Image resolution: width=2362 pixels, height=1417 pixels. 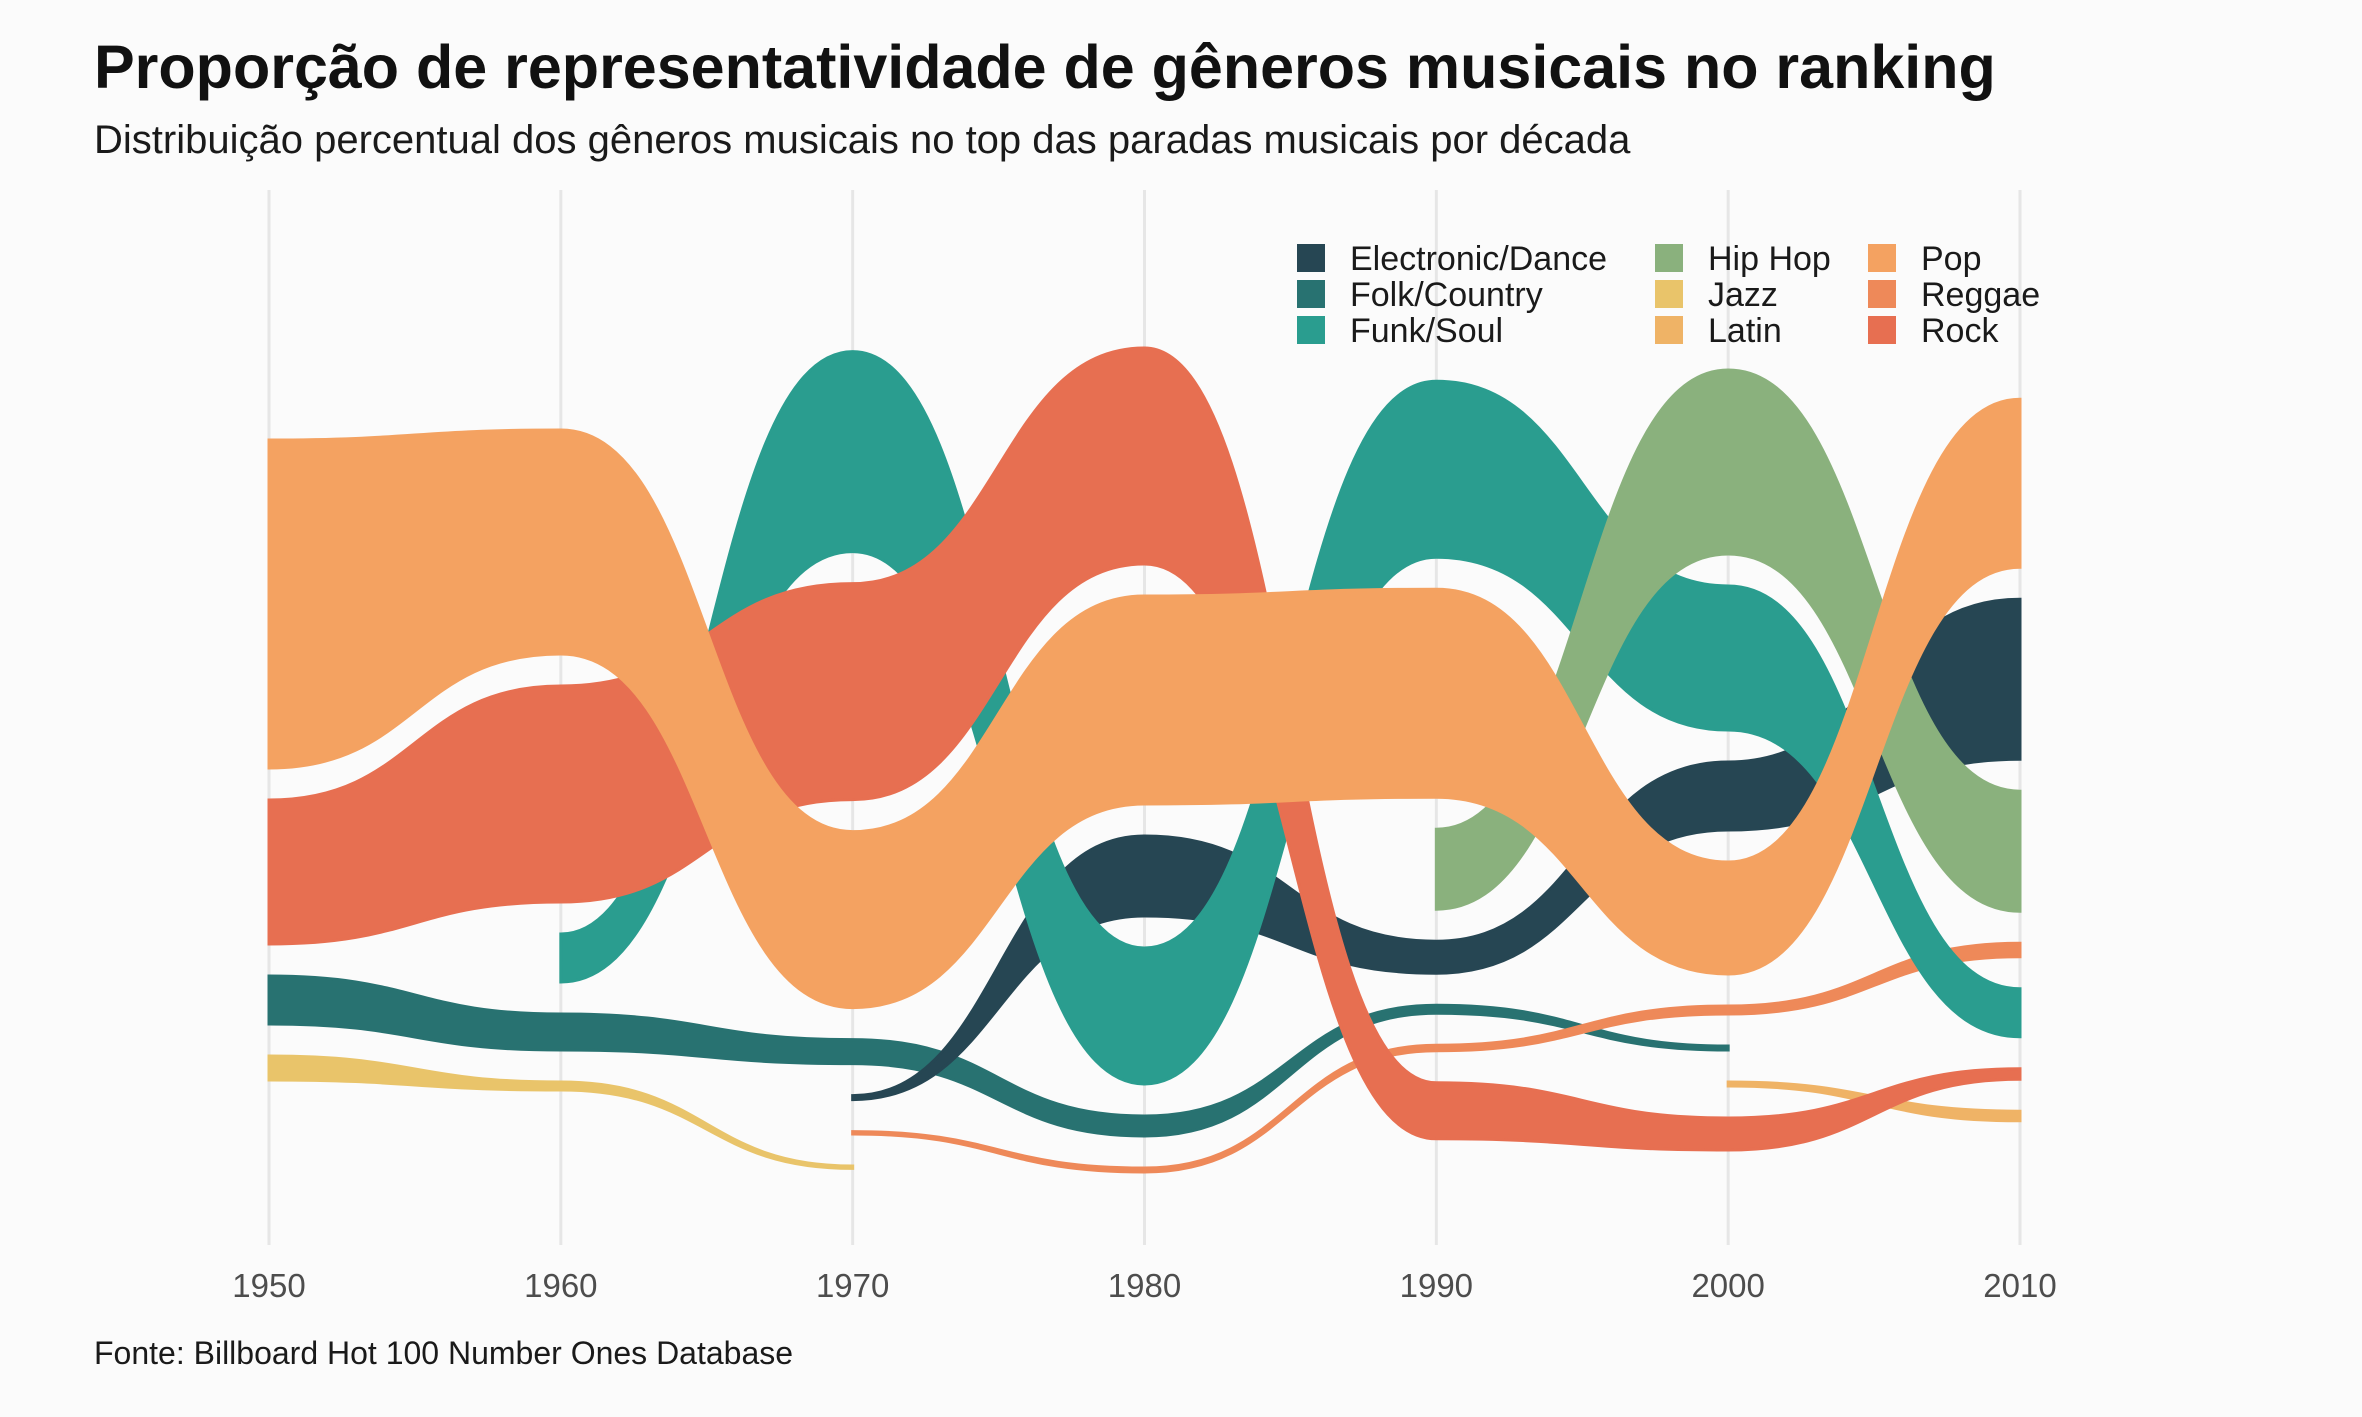 I want to click on legend-item-rock: Rock, so click(x=1933, y=331).